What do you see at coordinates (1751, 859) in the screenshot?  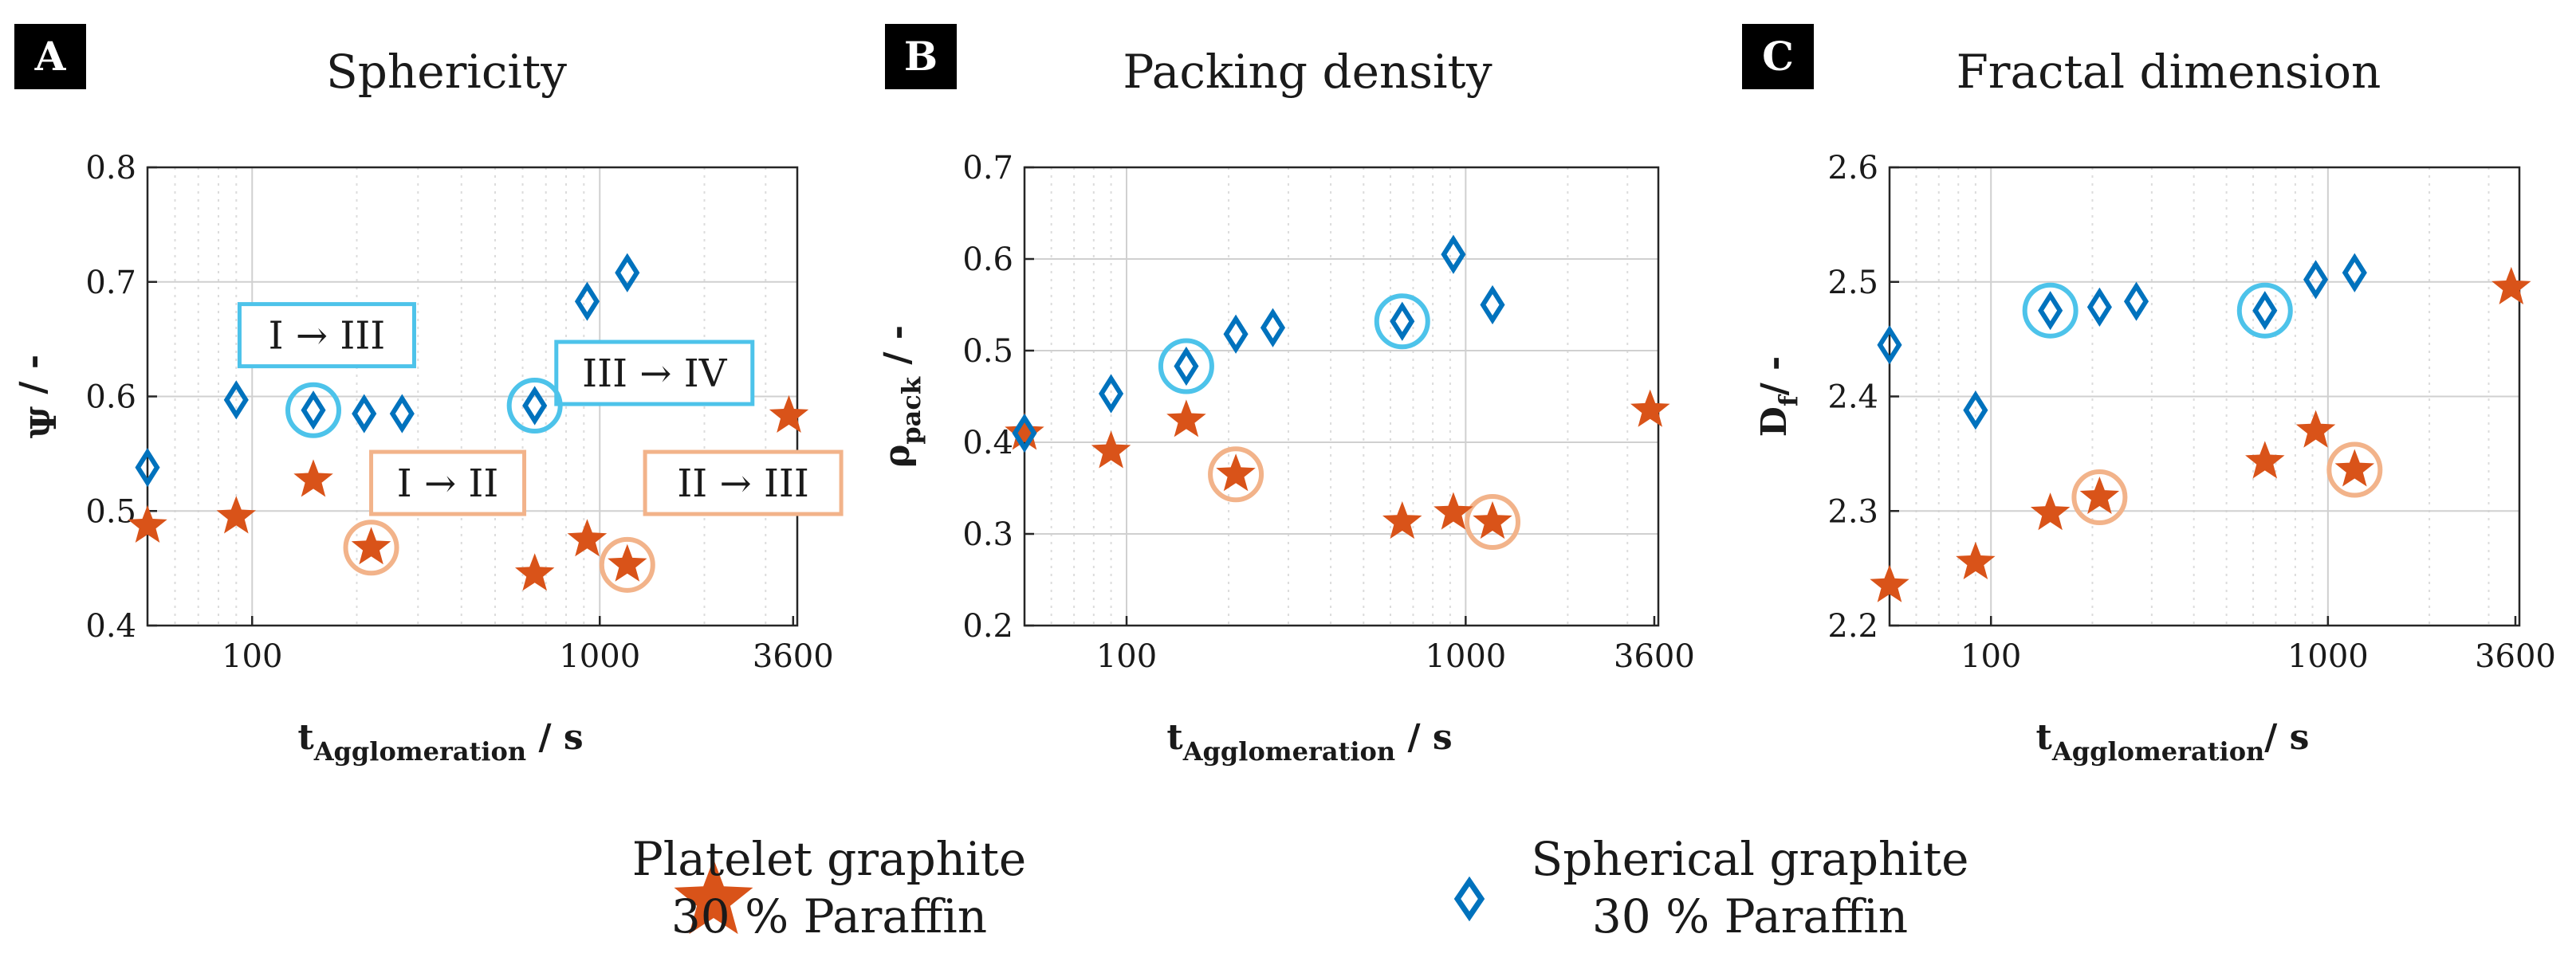 I see `legend-spherical-line1: Spherical graphite` at bounding box center [1751, 859].